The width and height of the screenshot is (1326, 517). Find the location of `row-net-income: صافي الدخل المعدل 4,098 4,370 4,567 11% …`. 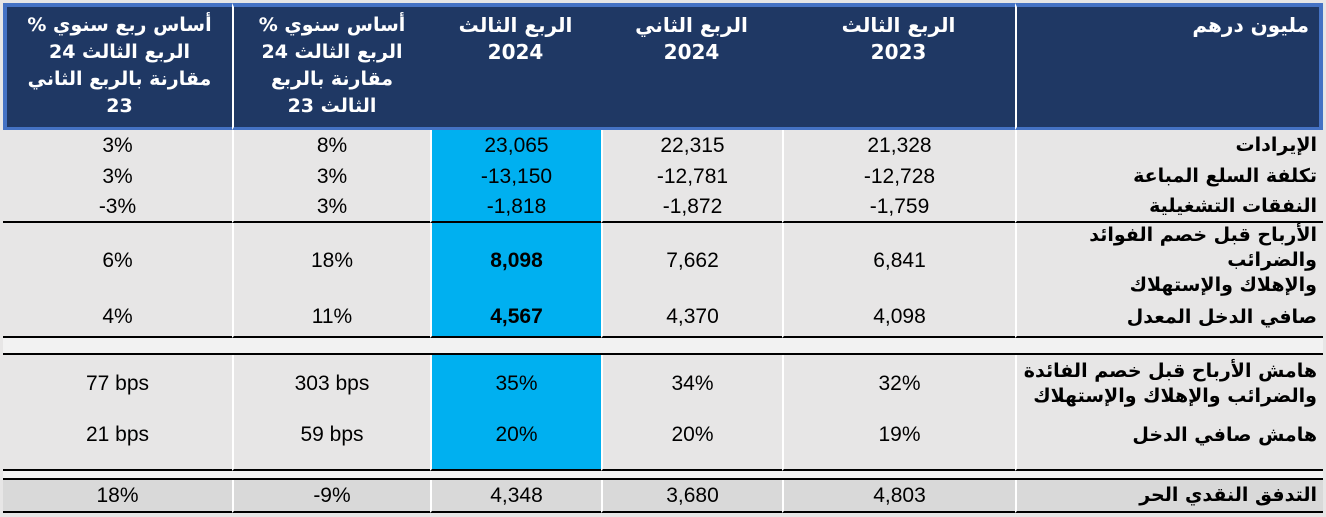

row-net-income: صافي الدخل المعدل 4,098 4,370 4,567 11% … is located at coordinates (663, 318).